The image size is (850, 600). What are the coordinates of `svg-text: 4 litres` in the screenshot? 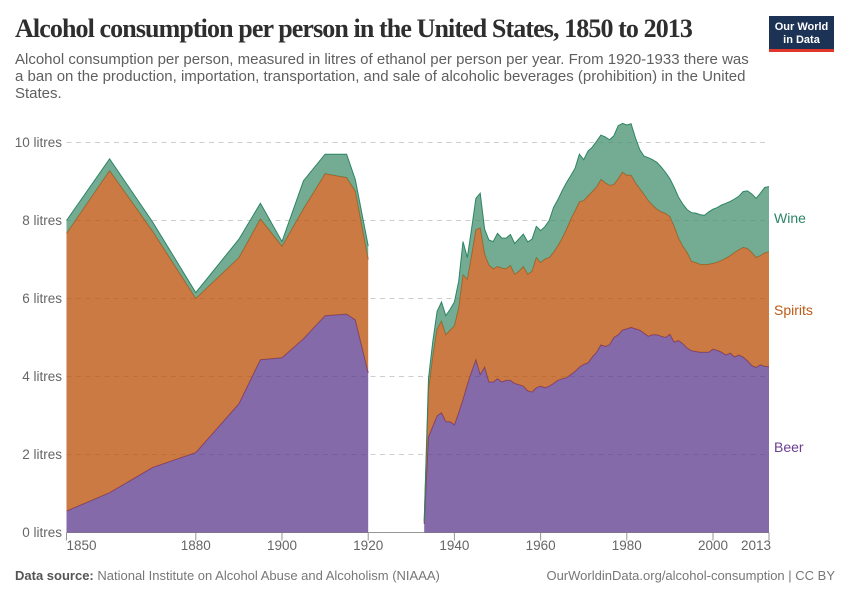 It's located at (42, 376).